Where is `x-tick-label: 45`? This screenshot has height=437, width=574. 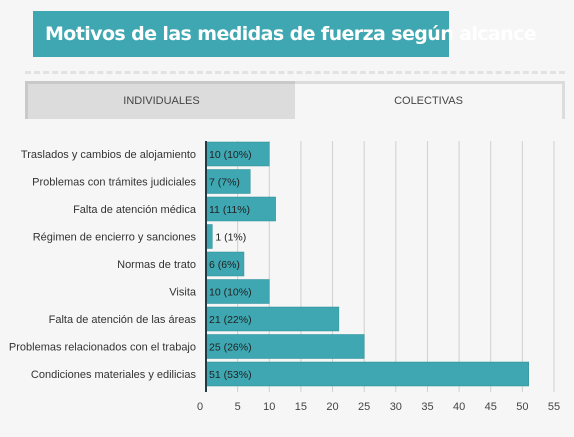
x-tick-label: 45 is located at coordinates (491, 407).